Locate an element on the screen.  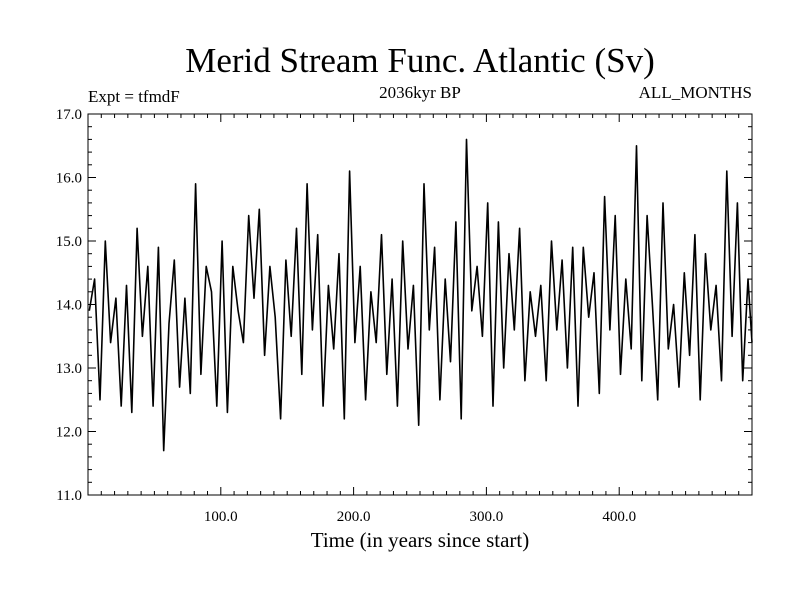
x-tick-label: 200.0 is located at coordinates (354, 517).